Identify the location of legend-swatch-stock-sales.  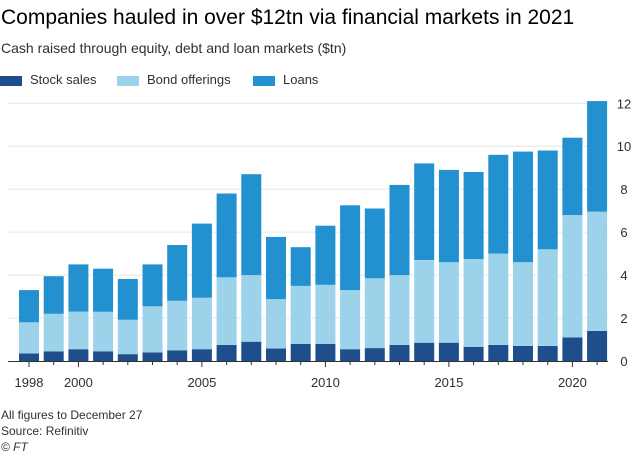
(11, 81).